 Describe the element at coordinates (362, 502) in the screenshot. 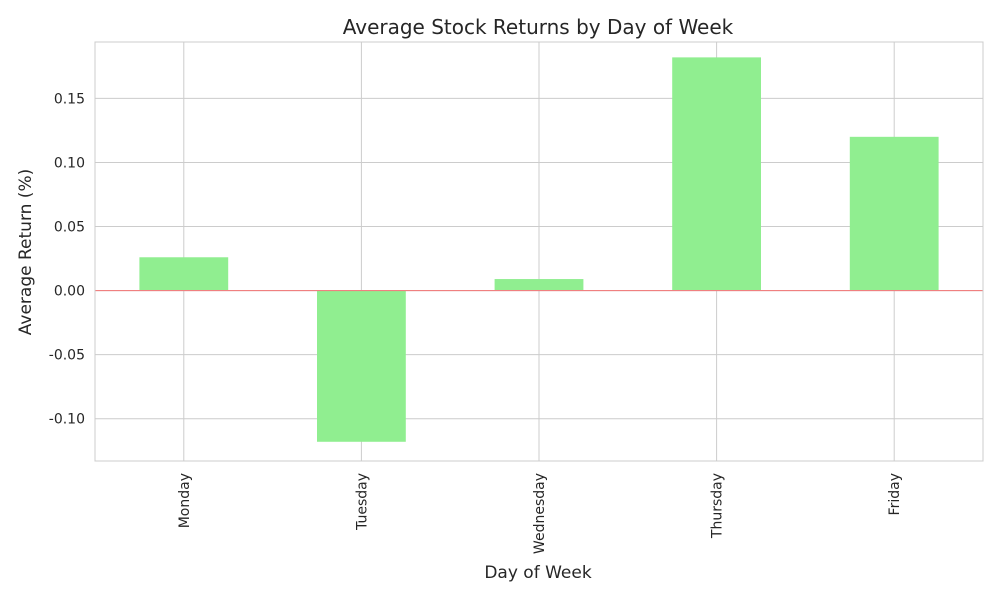

I see `x-tick-label-tuesday: Tuesday` at that location.